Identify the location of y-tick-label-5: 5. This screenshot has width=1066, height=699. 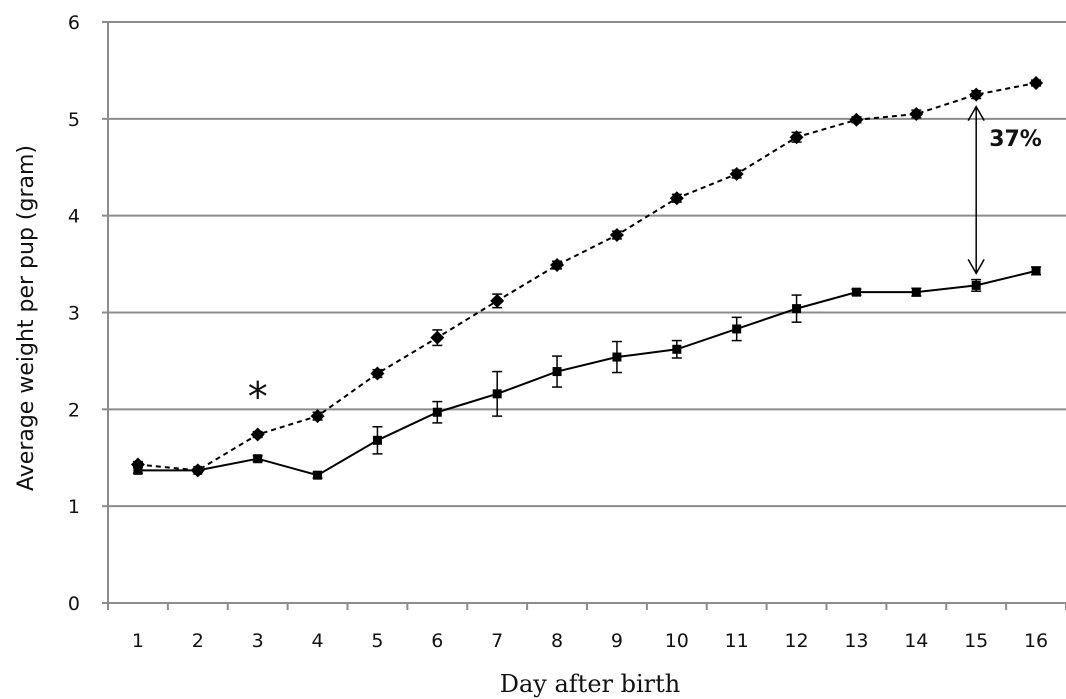
(74, 120).